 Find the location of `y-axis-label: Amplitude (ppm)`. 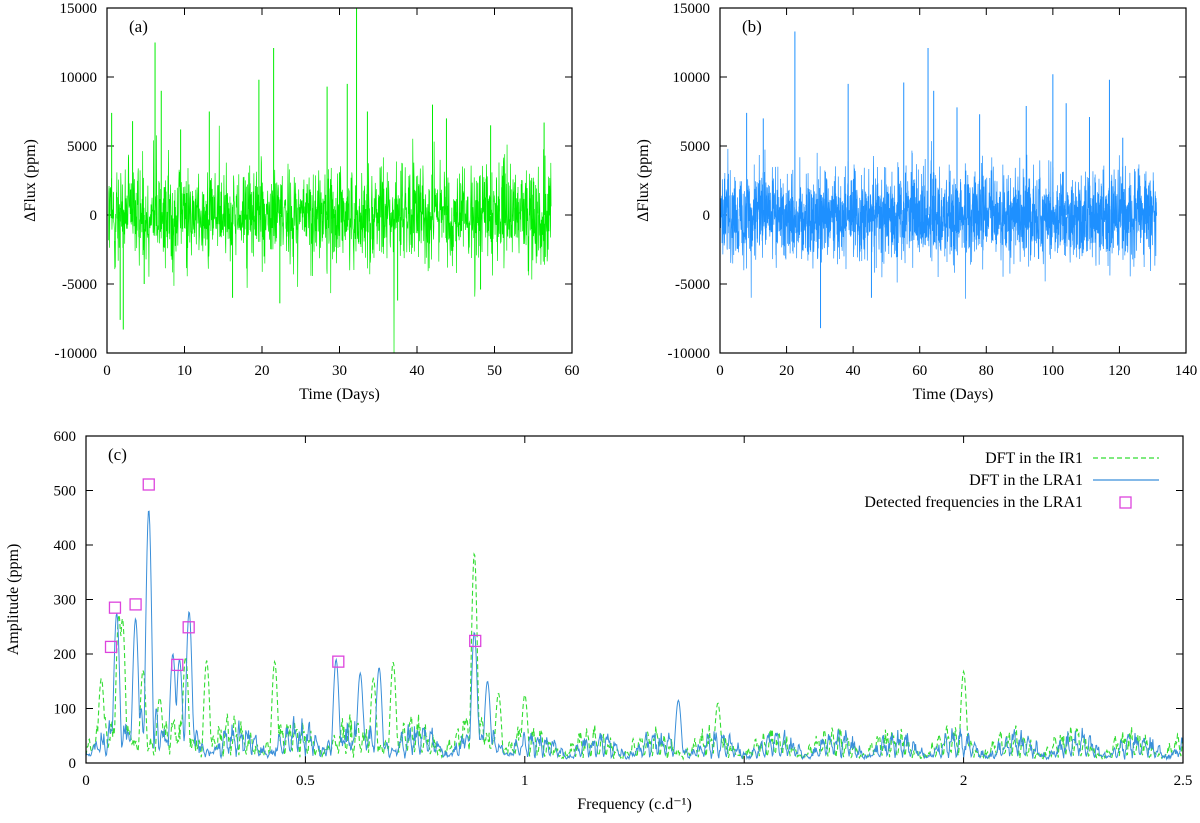

y-axis-label: Amplitude (ppm) is located at coordinates (13, 600).